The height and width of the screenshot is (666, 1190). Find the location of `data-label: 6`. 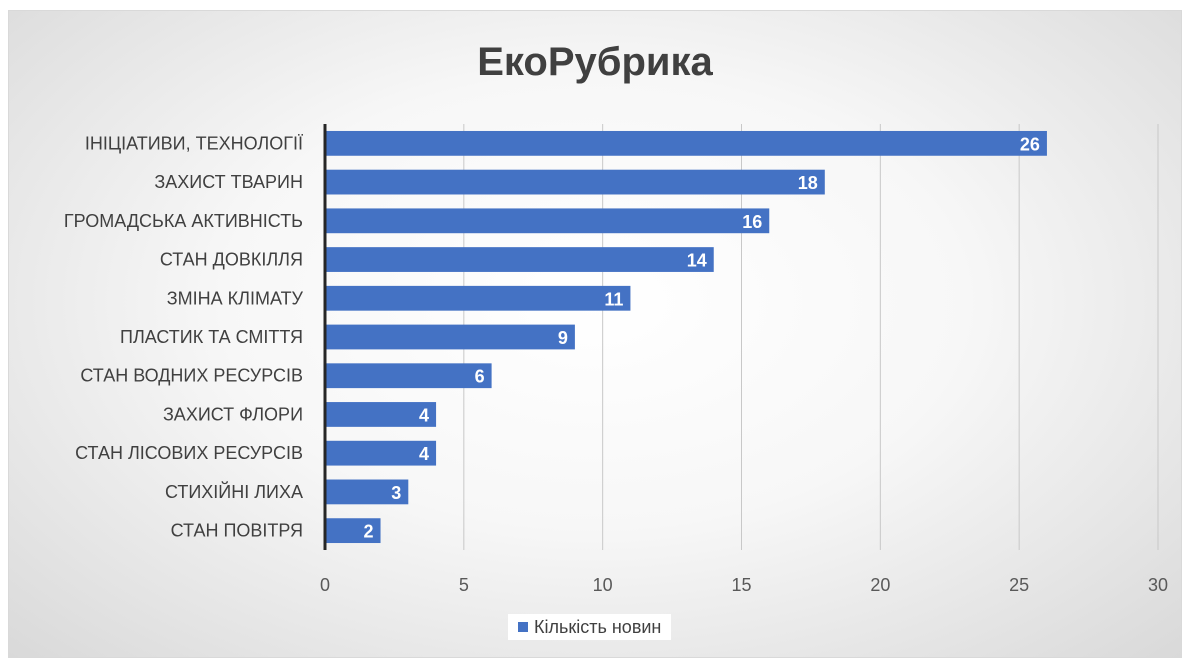

data-label: 6 is located at coordinates (480, 377).